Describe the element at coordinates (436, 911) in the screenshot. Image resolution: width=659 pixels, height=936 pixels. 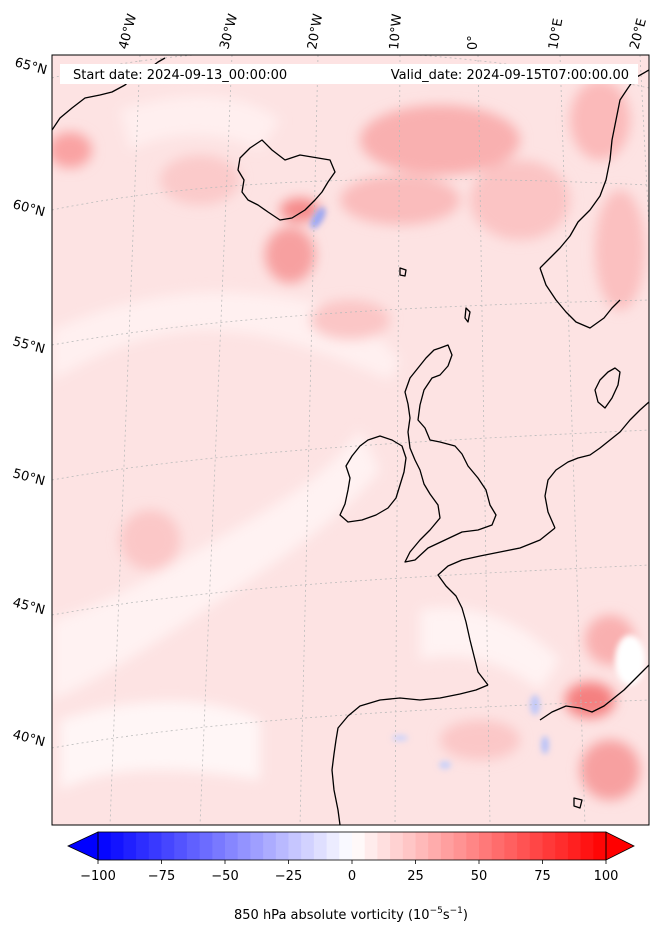
I see `colorbar-label-exp1: −5` at that location.